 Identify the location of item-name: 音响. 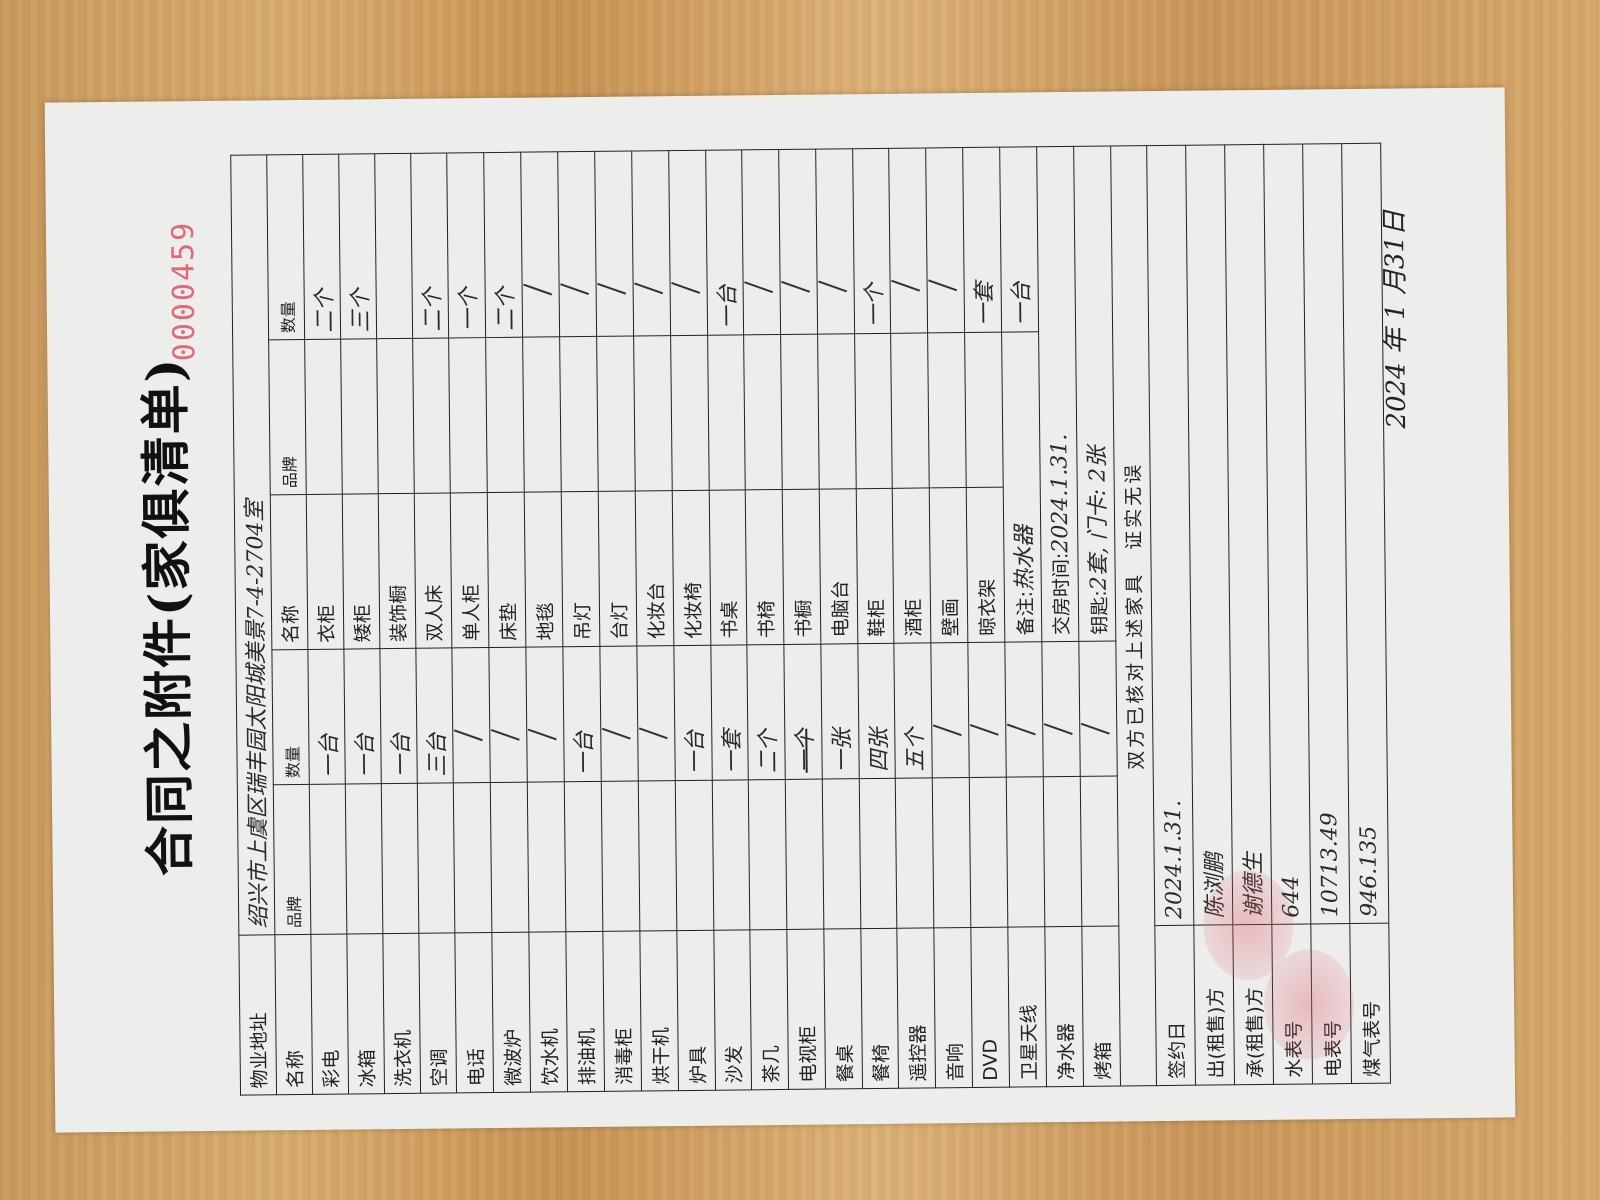
(953, 1007).